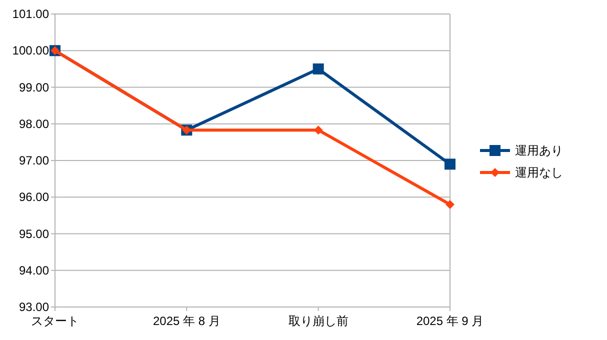 Image resolution: width=607 pixels, height=340 pixels. Describe the element at coordinates (34, 307) in the screenshot. I see `y-tick-label: 93.00` at that location.